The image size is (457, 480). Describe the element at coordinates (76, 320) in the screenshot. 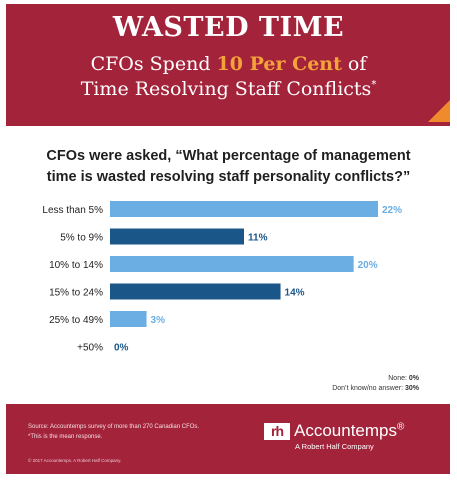

I see `category-label: 25% to 49%` at that location.